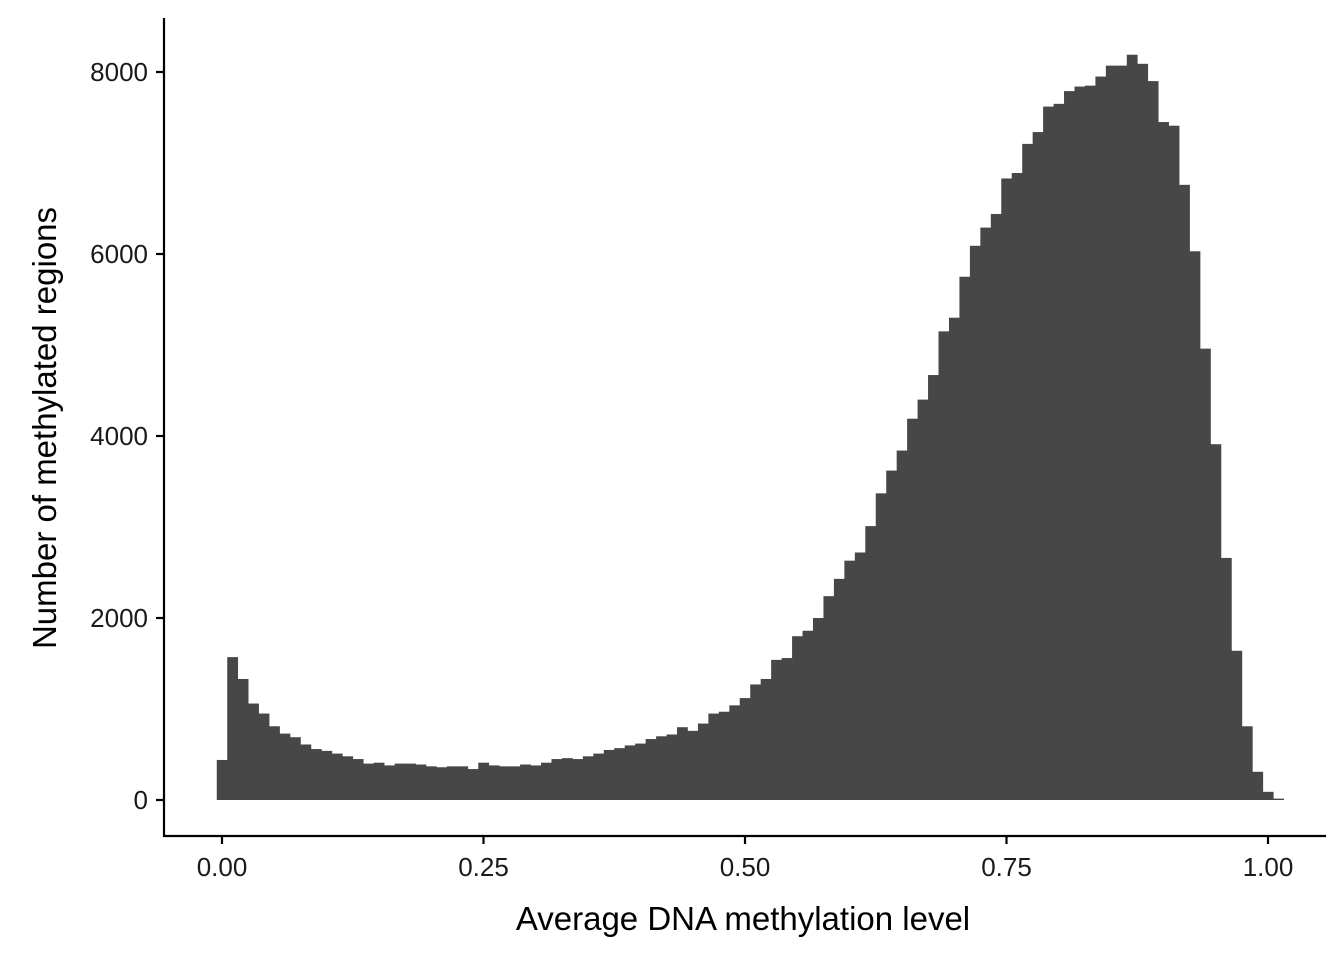  What do you see at coordinates (483, 867) in the screenshot?
I see `x-tick-label: 0.25` at bounding box center [483, 867].